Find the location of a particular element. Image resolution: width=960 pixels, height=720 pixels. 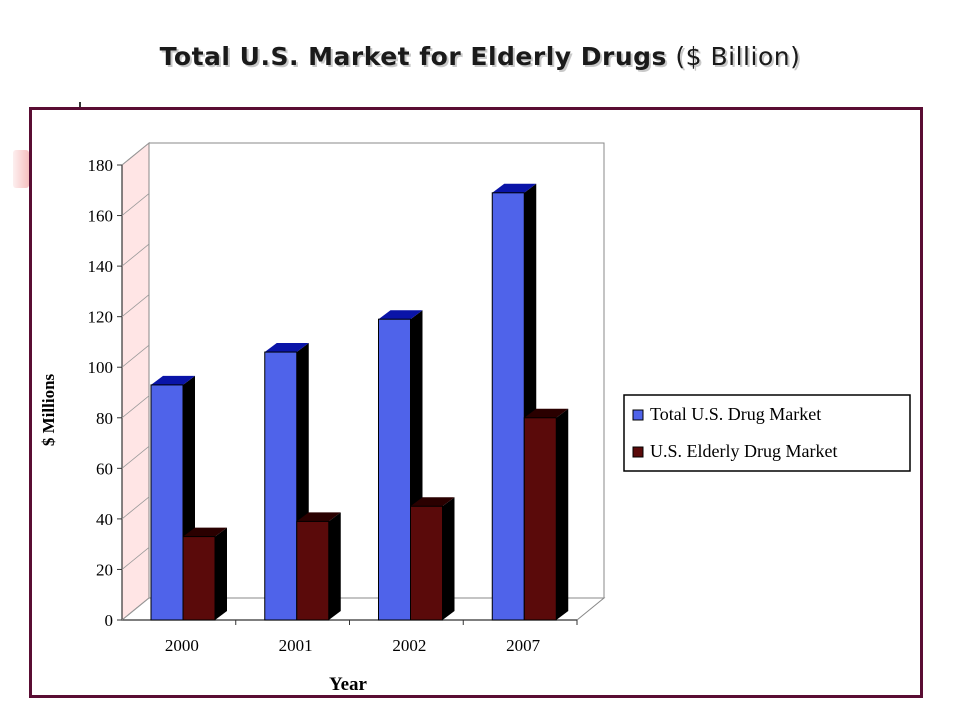

side-wall is located at coordinates (135, 381).